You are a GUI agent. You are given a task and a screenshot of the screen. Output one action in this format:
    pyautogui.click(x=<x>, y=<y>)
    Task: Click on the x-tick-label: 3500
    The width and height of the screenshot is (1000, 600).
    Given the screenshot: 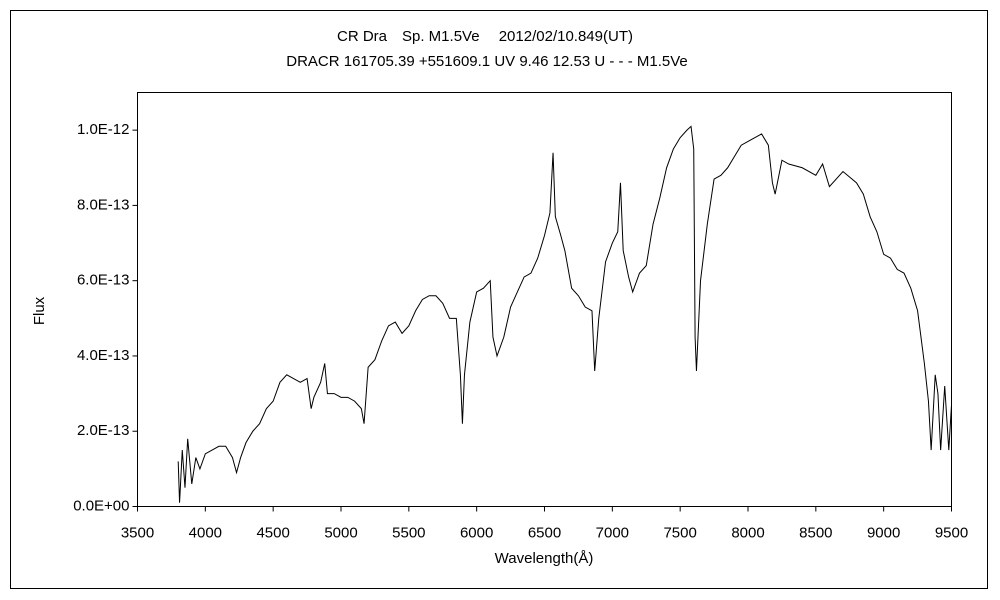 What is the action you would take?
    pyautogui.click(x=137, y=532)
    